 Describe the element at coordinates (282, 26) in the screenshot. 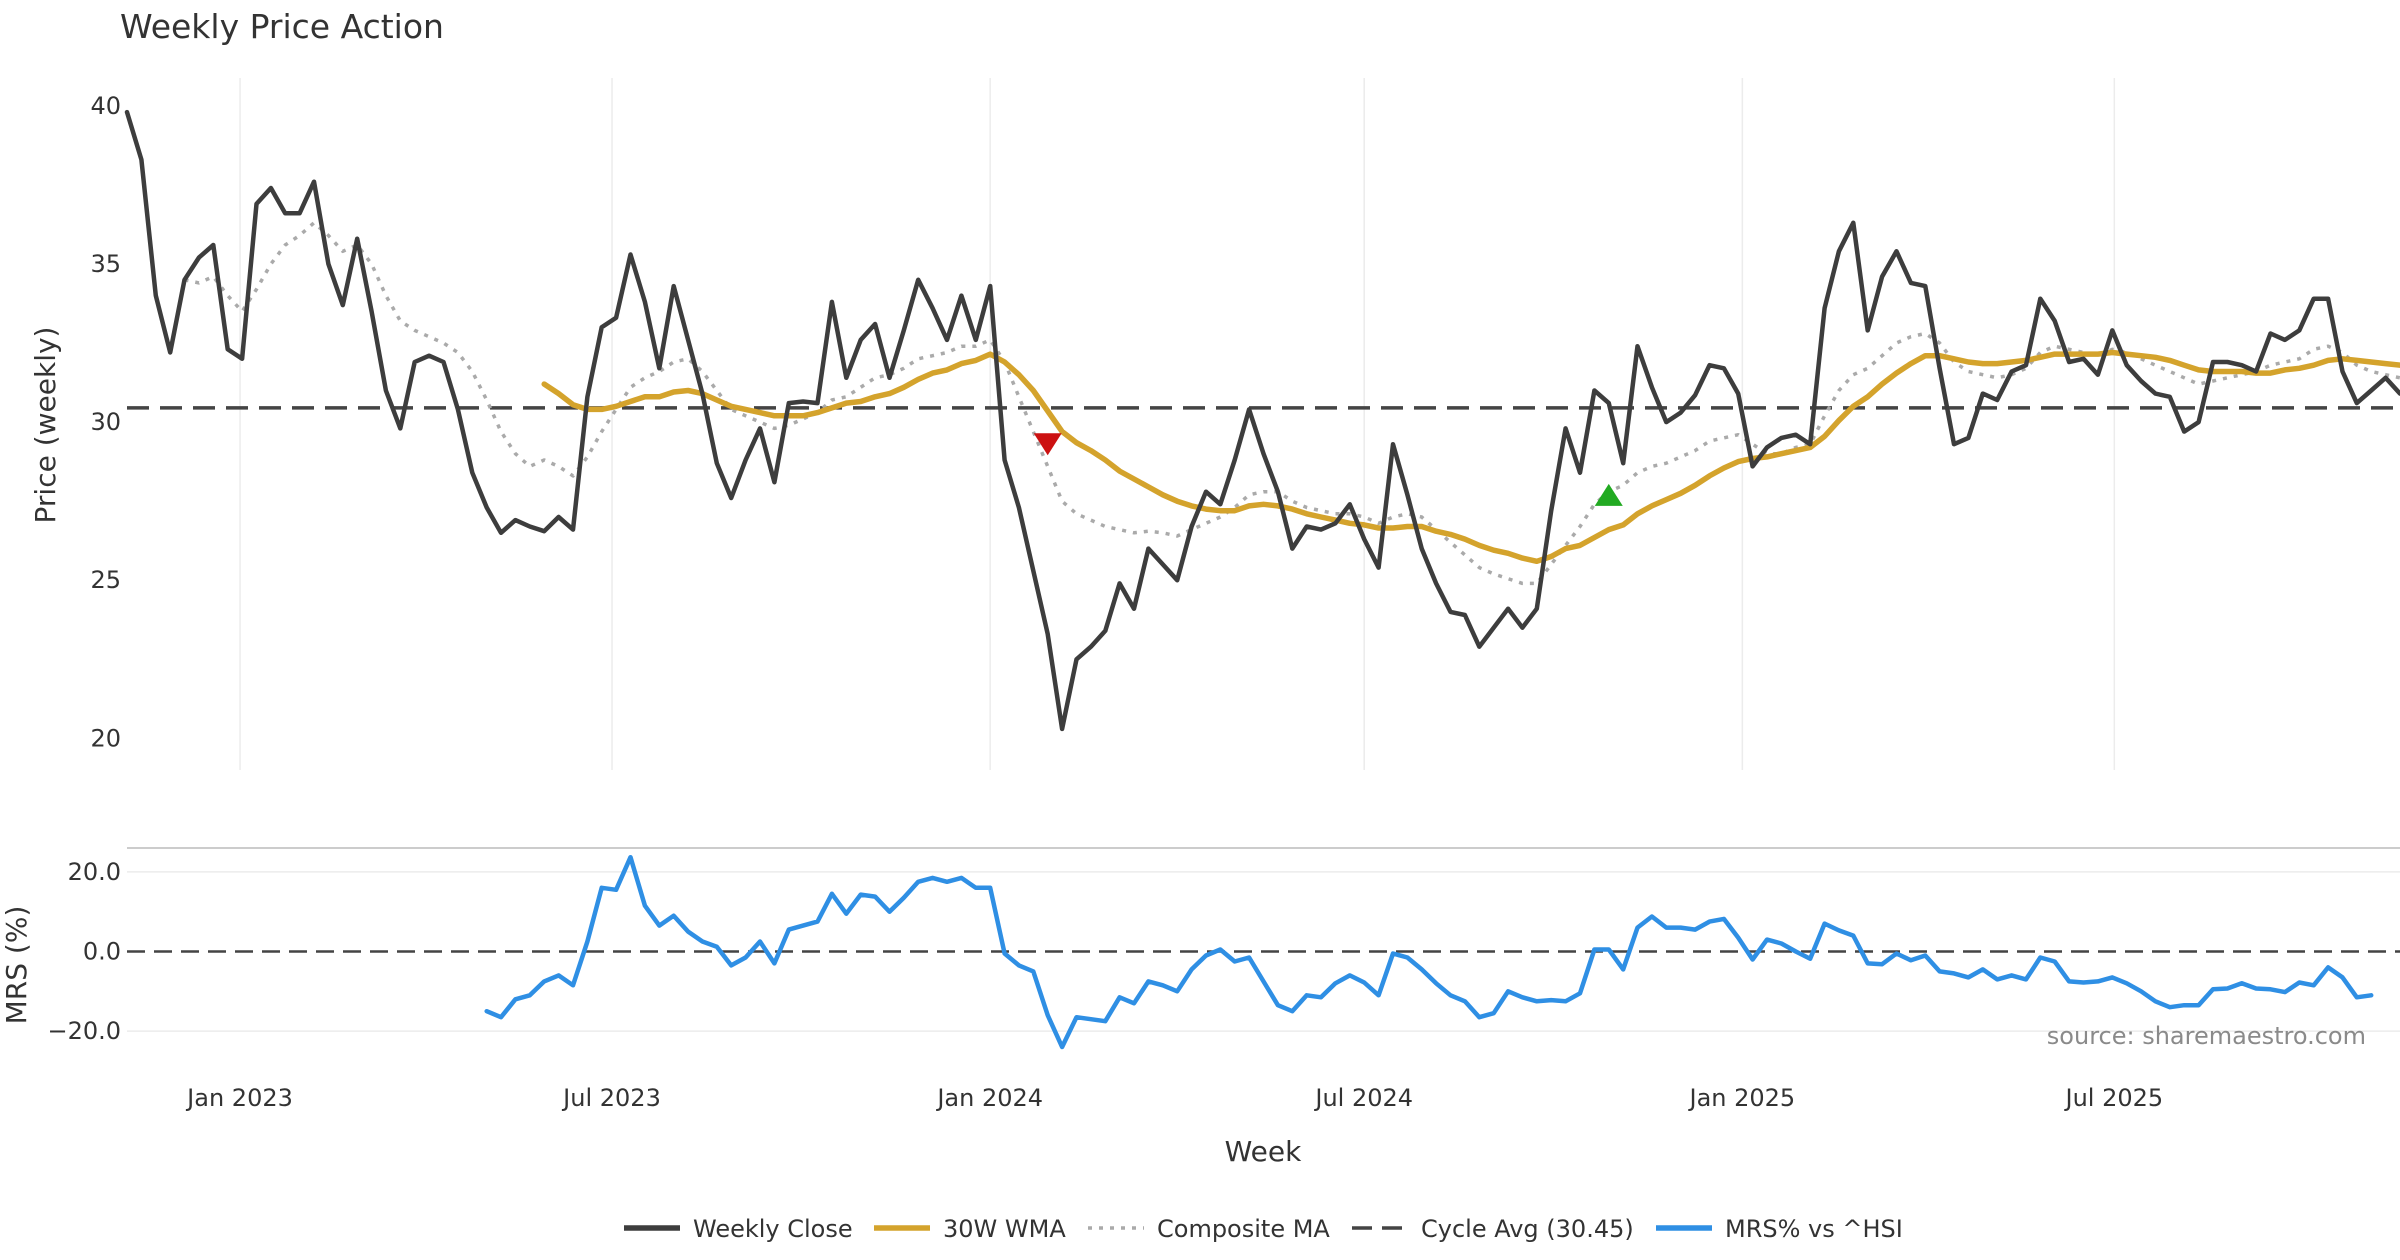

I see `chart-title: Weekly Price Action` at that location.